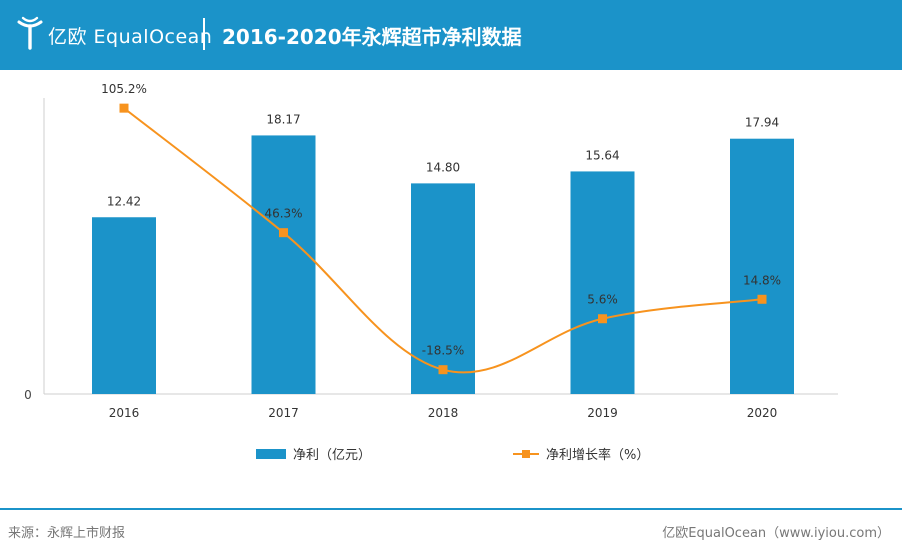 This screenshot has width=902, height=554. I want to click on growth-value-label-2018: -18.5%, so click(443, 351).